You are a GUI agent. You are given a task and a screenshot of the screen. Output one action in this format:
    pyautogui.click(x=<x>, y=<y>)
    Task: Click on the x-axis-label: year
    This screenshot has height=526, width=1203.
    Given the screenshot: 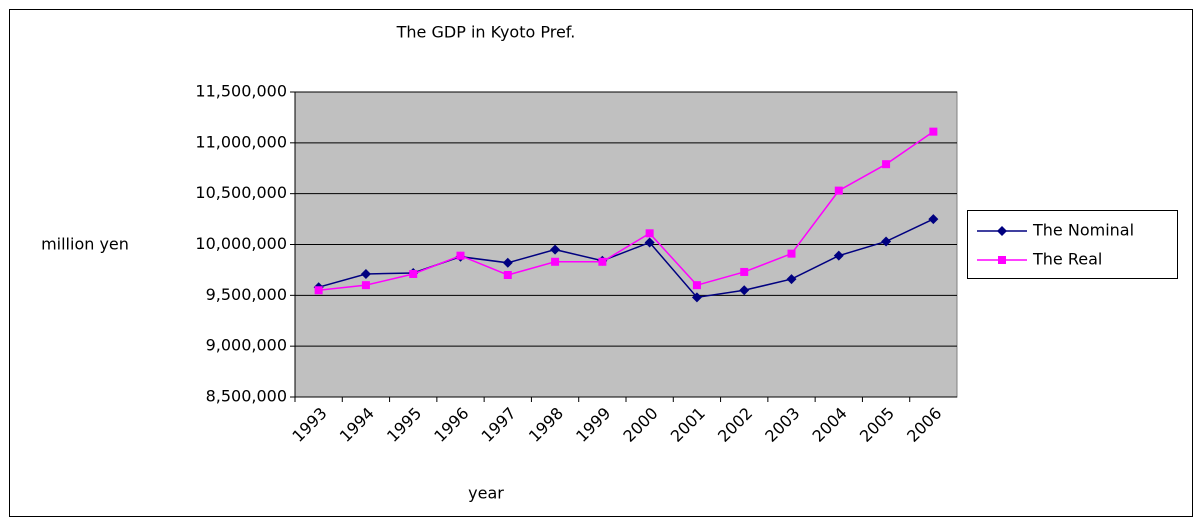 What is the action you would take?
    pyautogui.click(x=486, y=493)
    